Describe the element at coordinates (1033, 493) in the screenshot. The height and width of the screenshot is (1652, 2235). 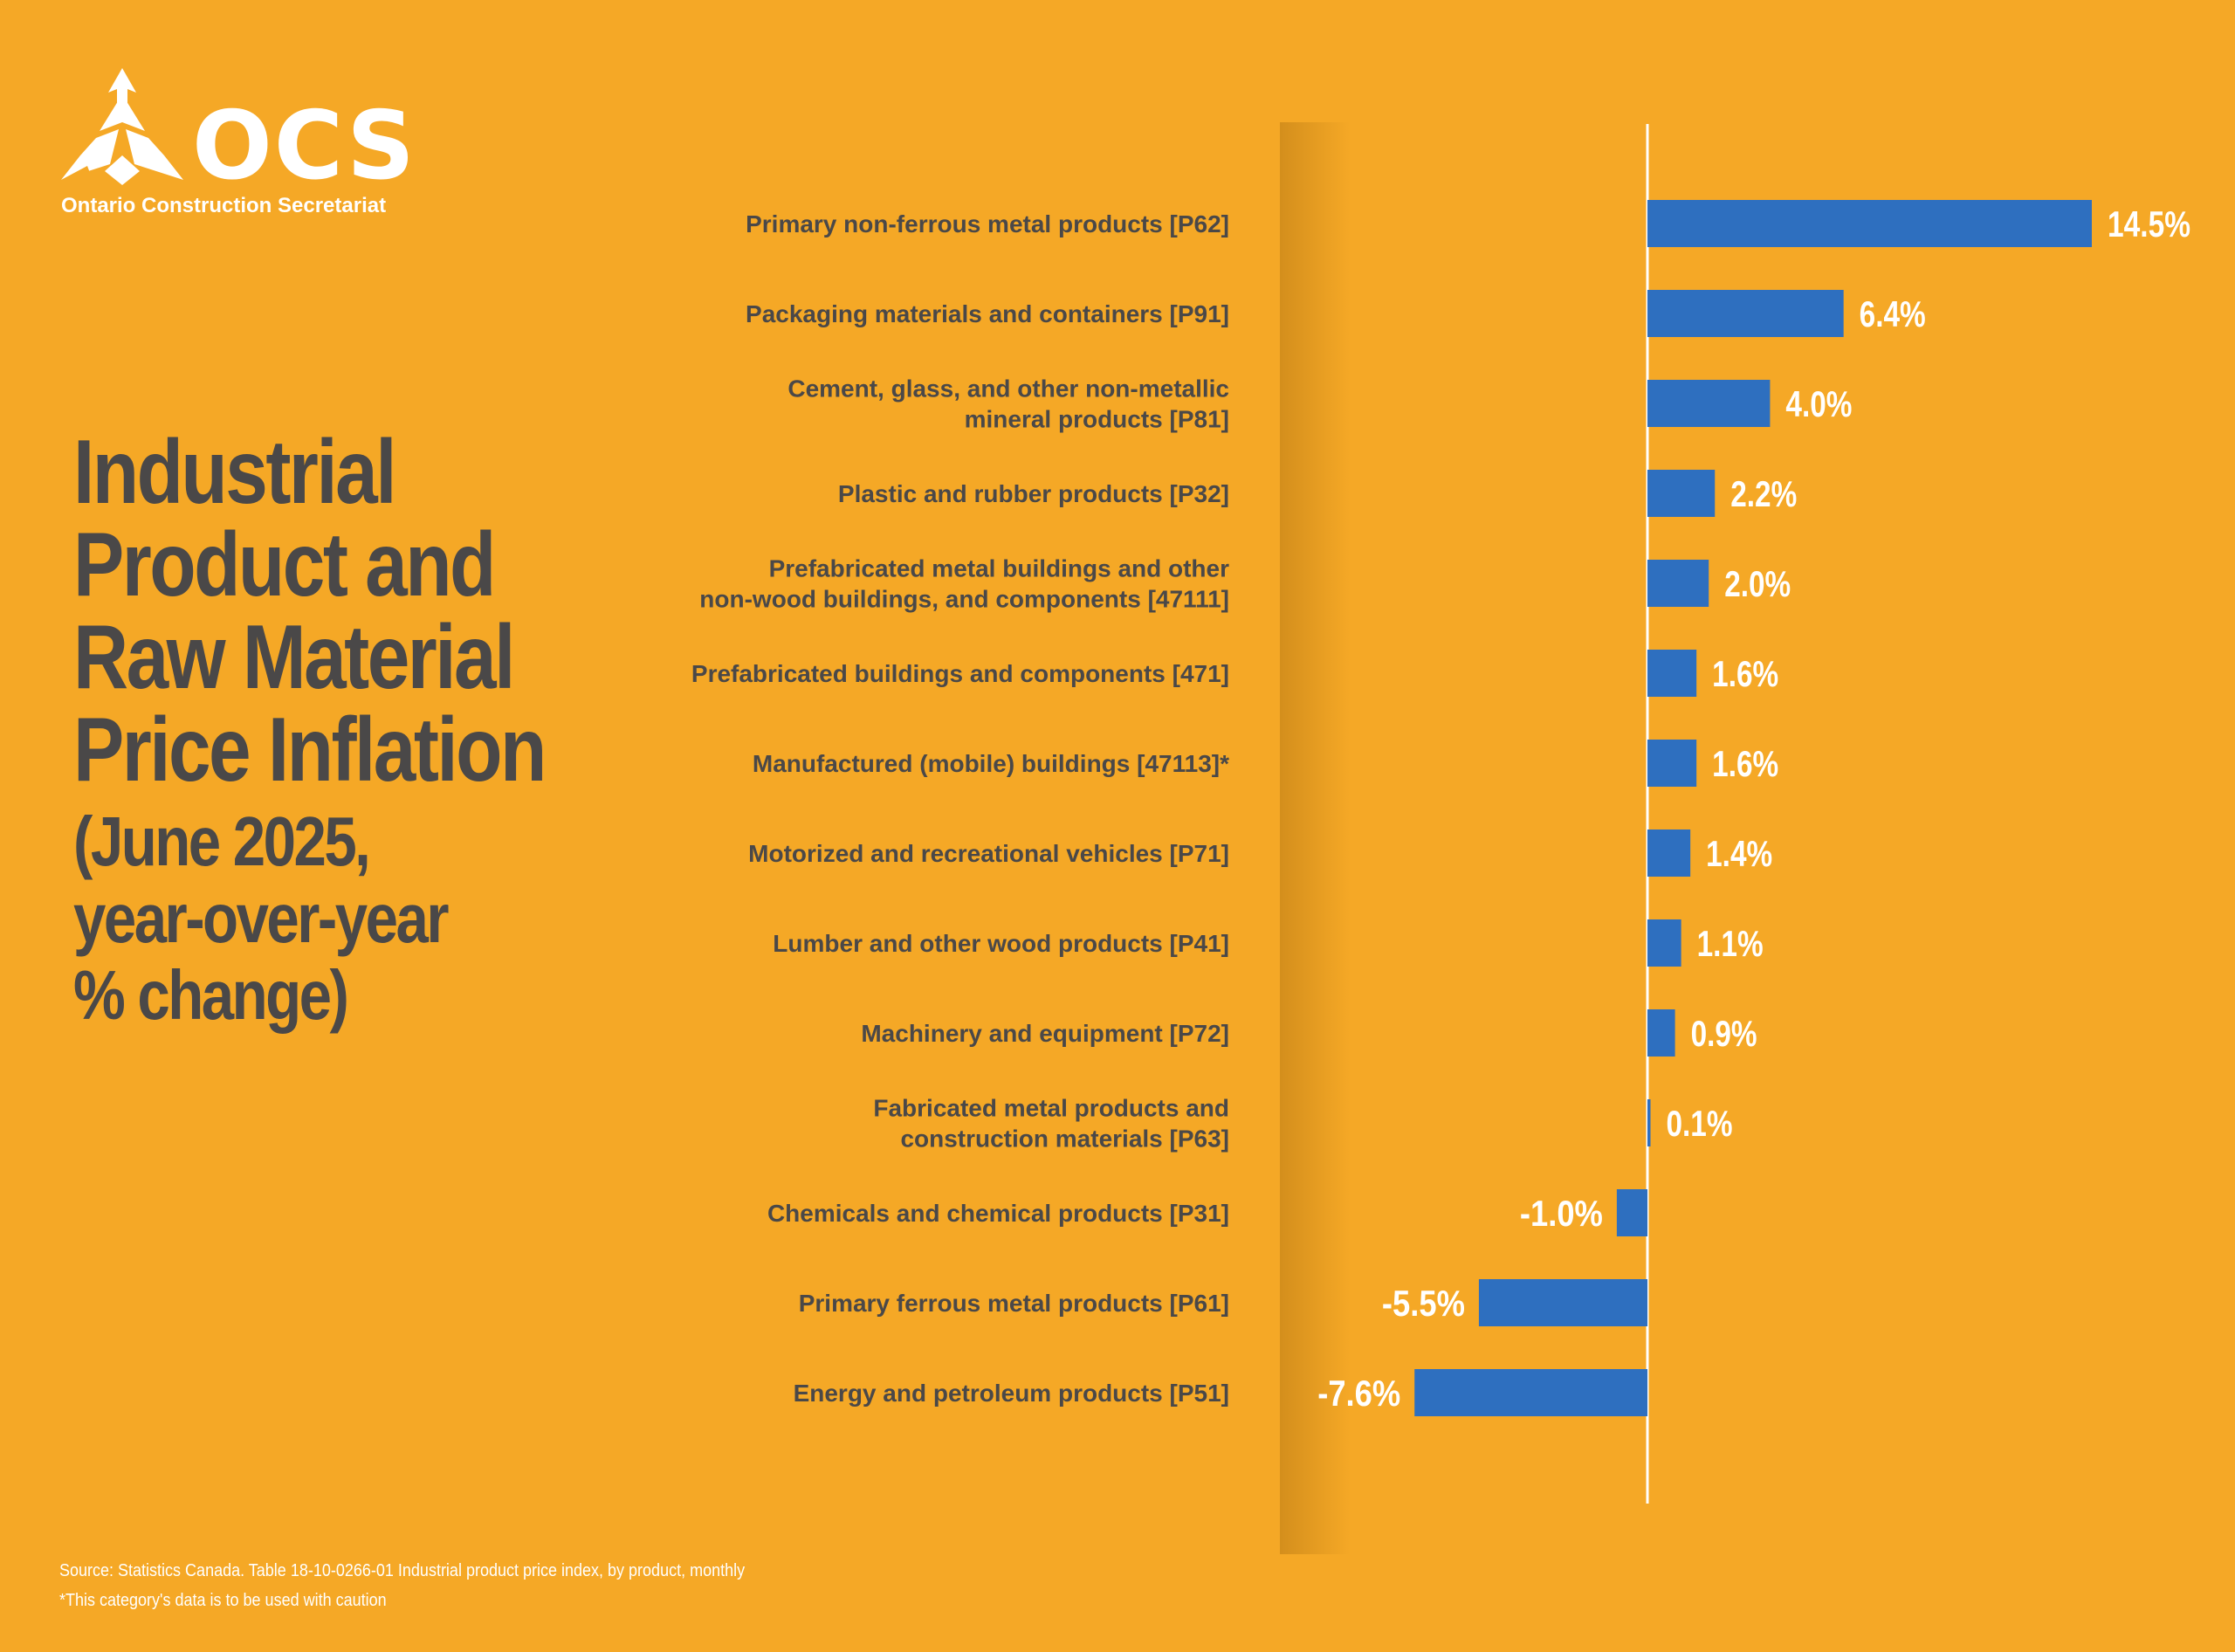
I see `category-label: Plastic and rubber products [P32]` at that location.